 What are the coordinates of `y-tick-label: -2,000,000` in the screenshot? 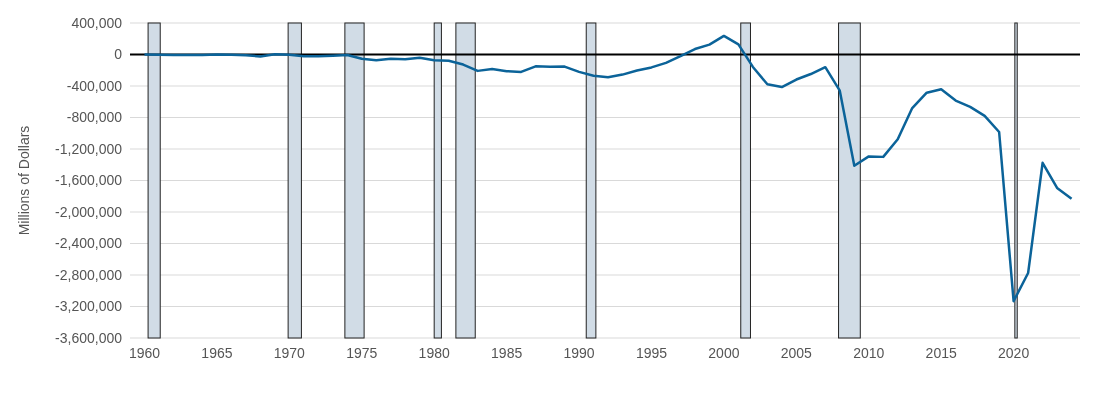 It's located at (89, 211).